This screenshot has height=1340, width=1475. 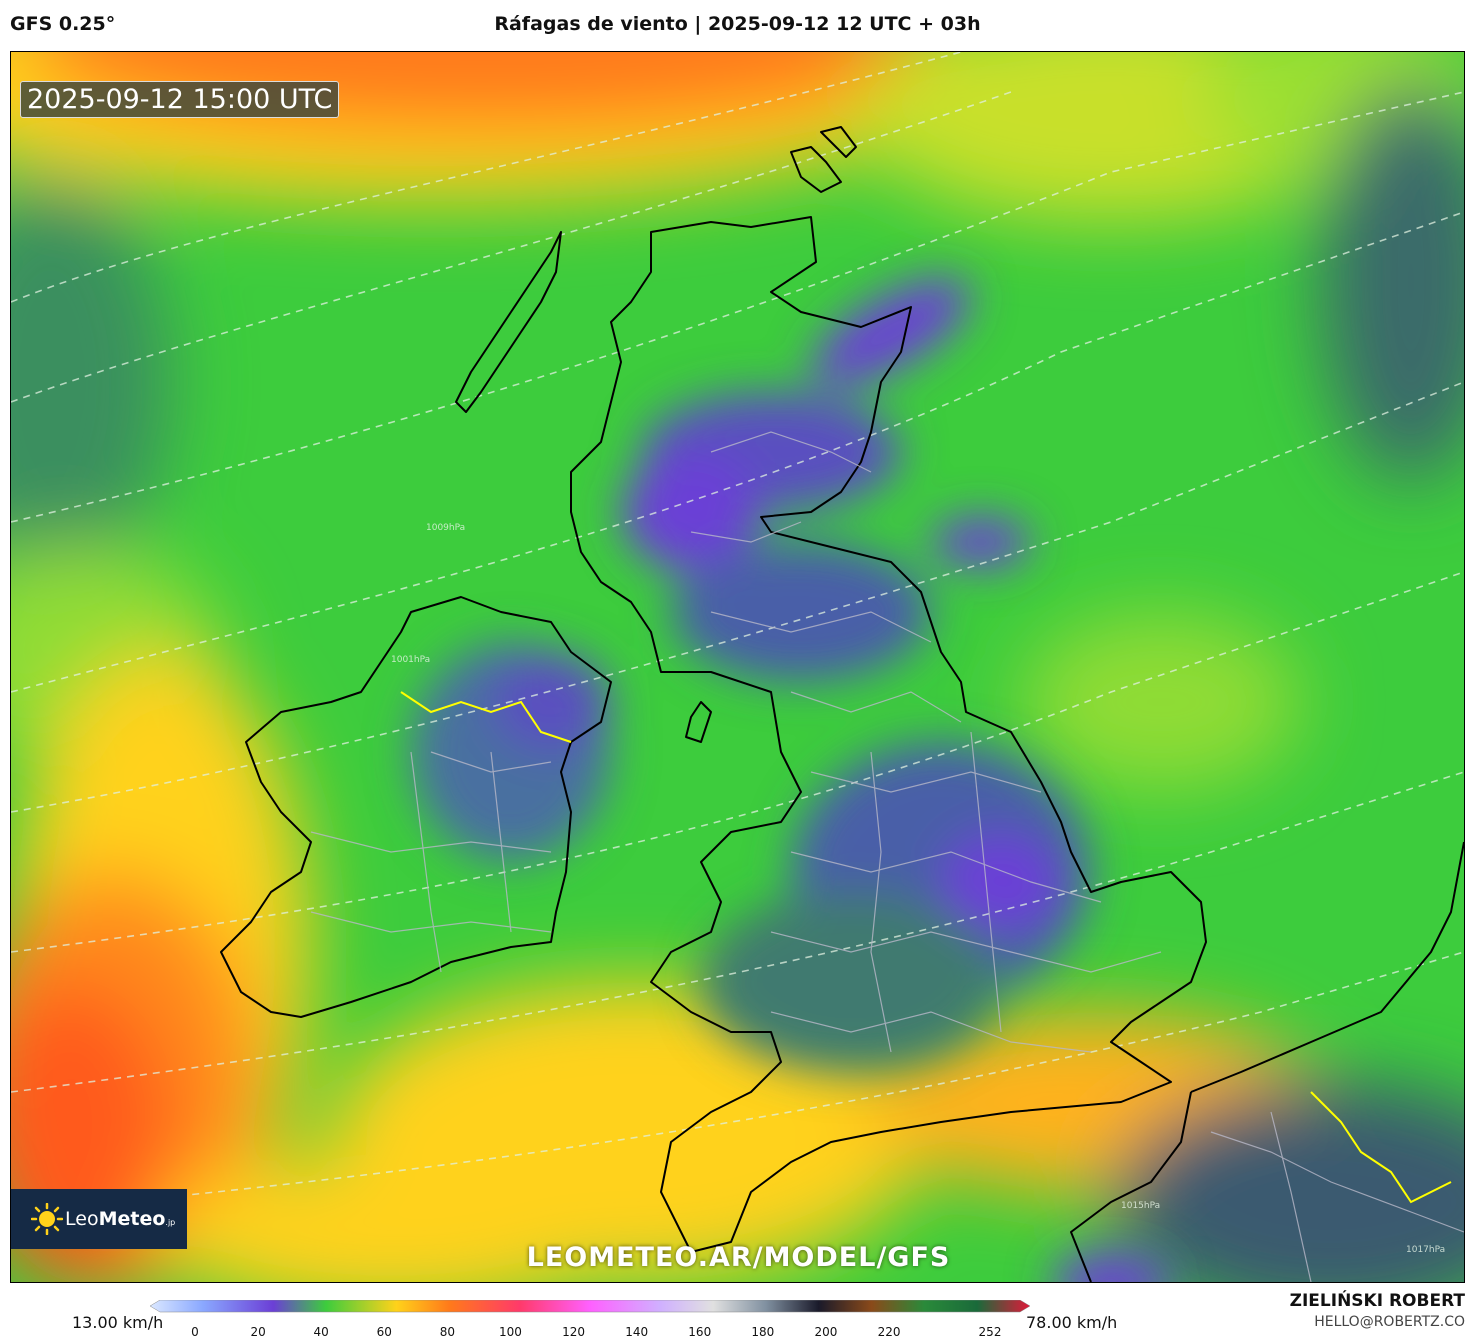 I want to click on isobar-label: 1015hPa, so click(x=1140, y=1206).